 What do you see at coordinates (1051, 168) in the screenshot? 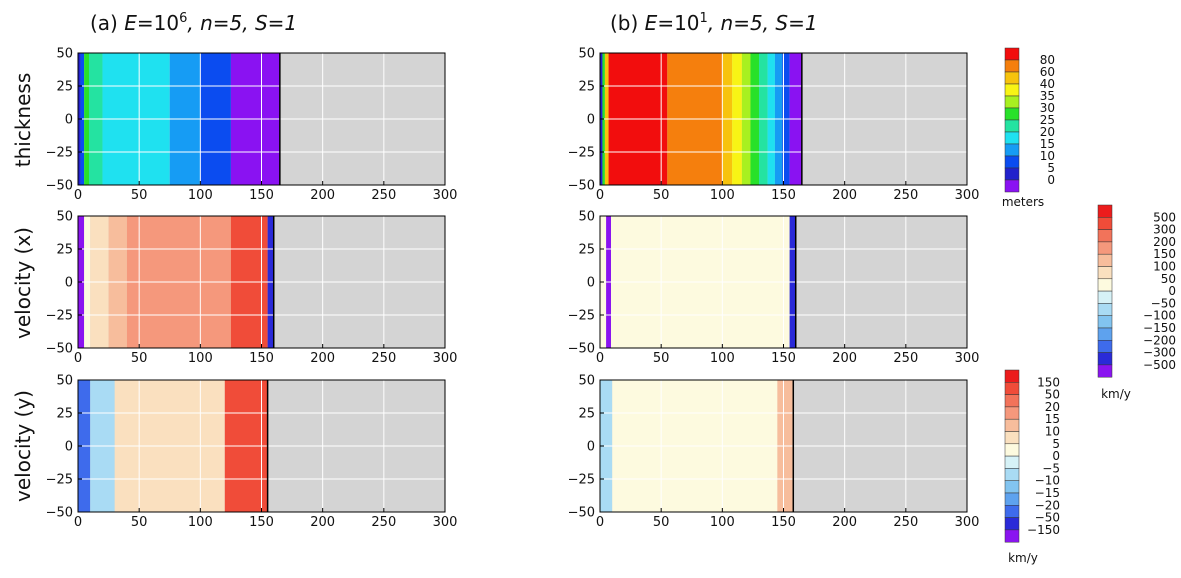
I see `colorbar-label: 5` at bounding box center [1051, 168].